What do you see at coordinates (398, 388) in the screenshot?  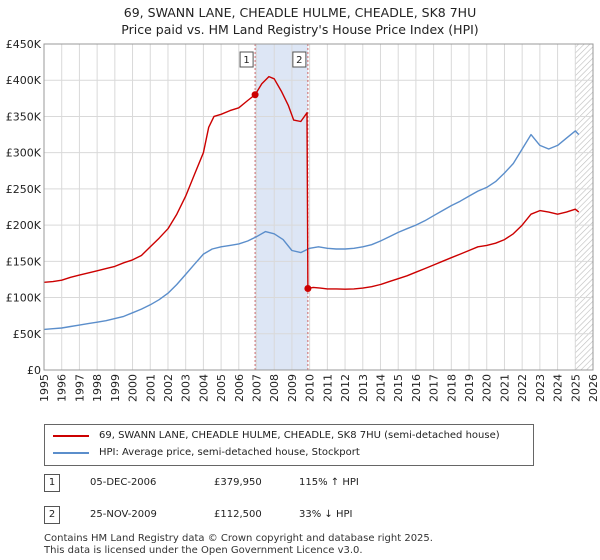 I see `x-tick-label: 2015` at bounding box center [398, 388].